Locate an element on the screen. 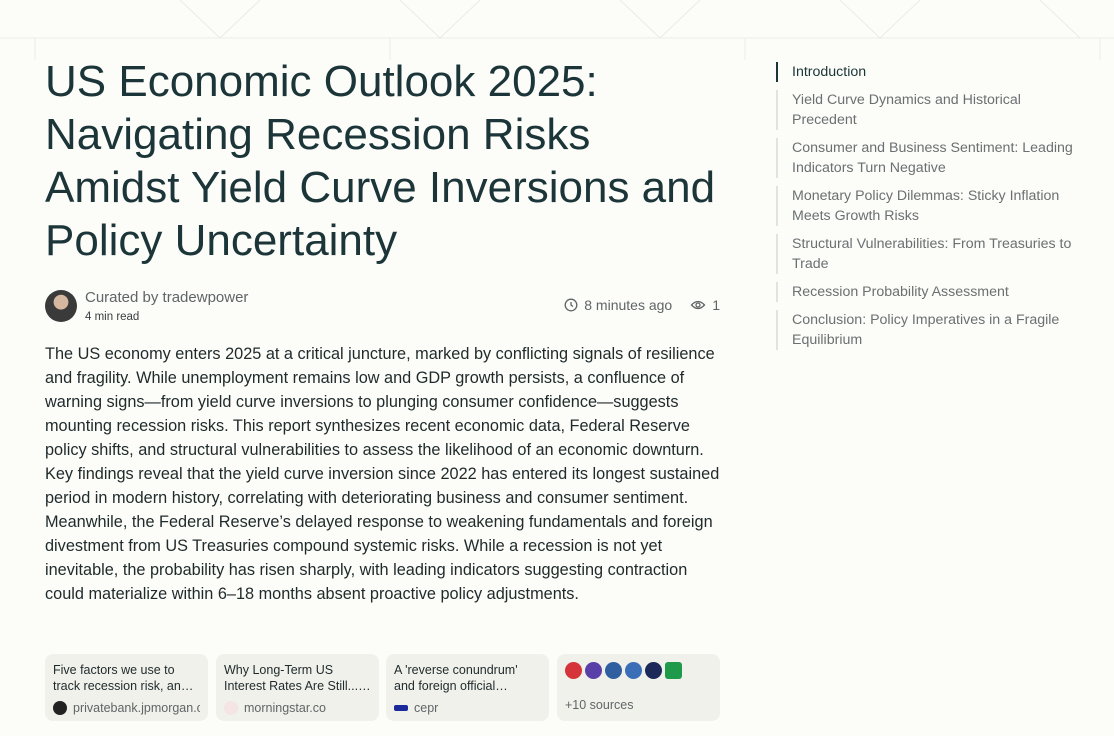 This screenshot has width=1114, height=736. source-domain-row: morningstar.co is located at coordinates (297, 708).